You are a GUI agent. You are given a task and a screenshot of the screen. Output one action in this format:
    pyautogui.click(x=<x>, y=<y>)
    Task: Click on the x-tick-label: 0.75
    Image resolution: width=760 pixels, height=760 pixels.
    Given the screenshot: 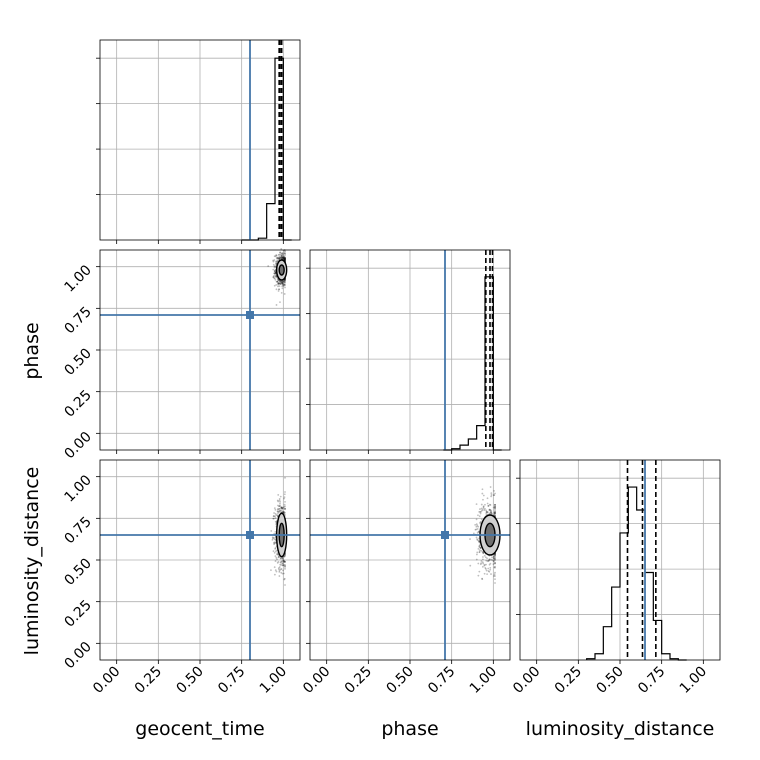 What is the action you would take?
    pyautogui.click(x=651, y=680)
    